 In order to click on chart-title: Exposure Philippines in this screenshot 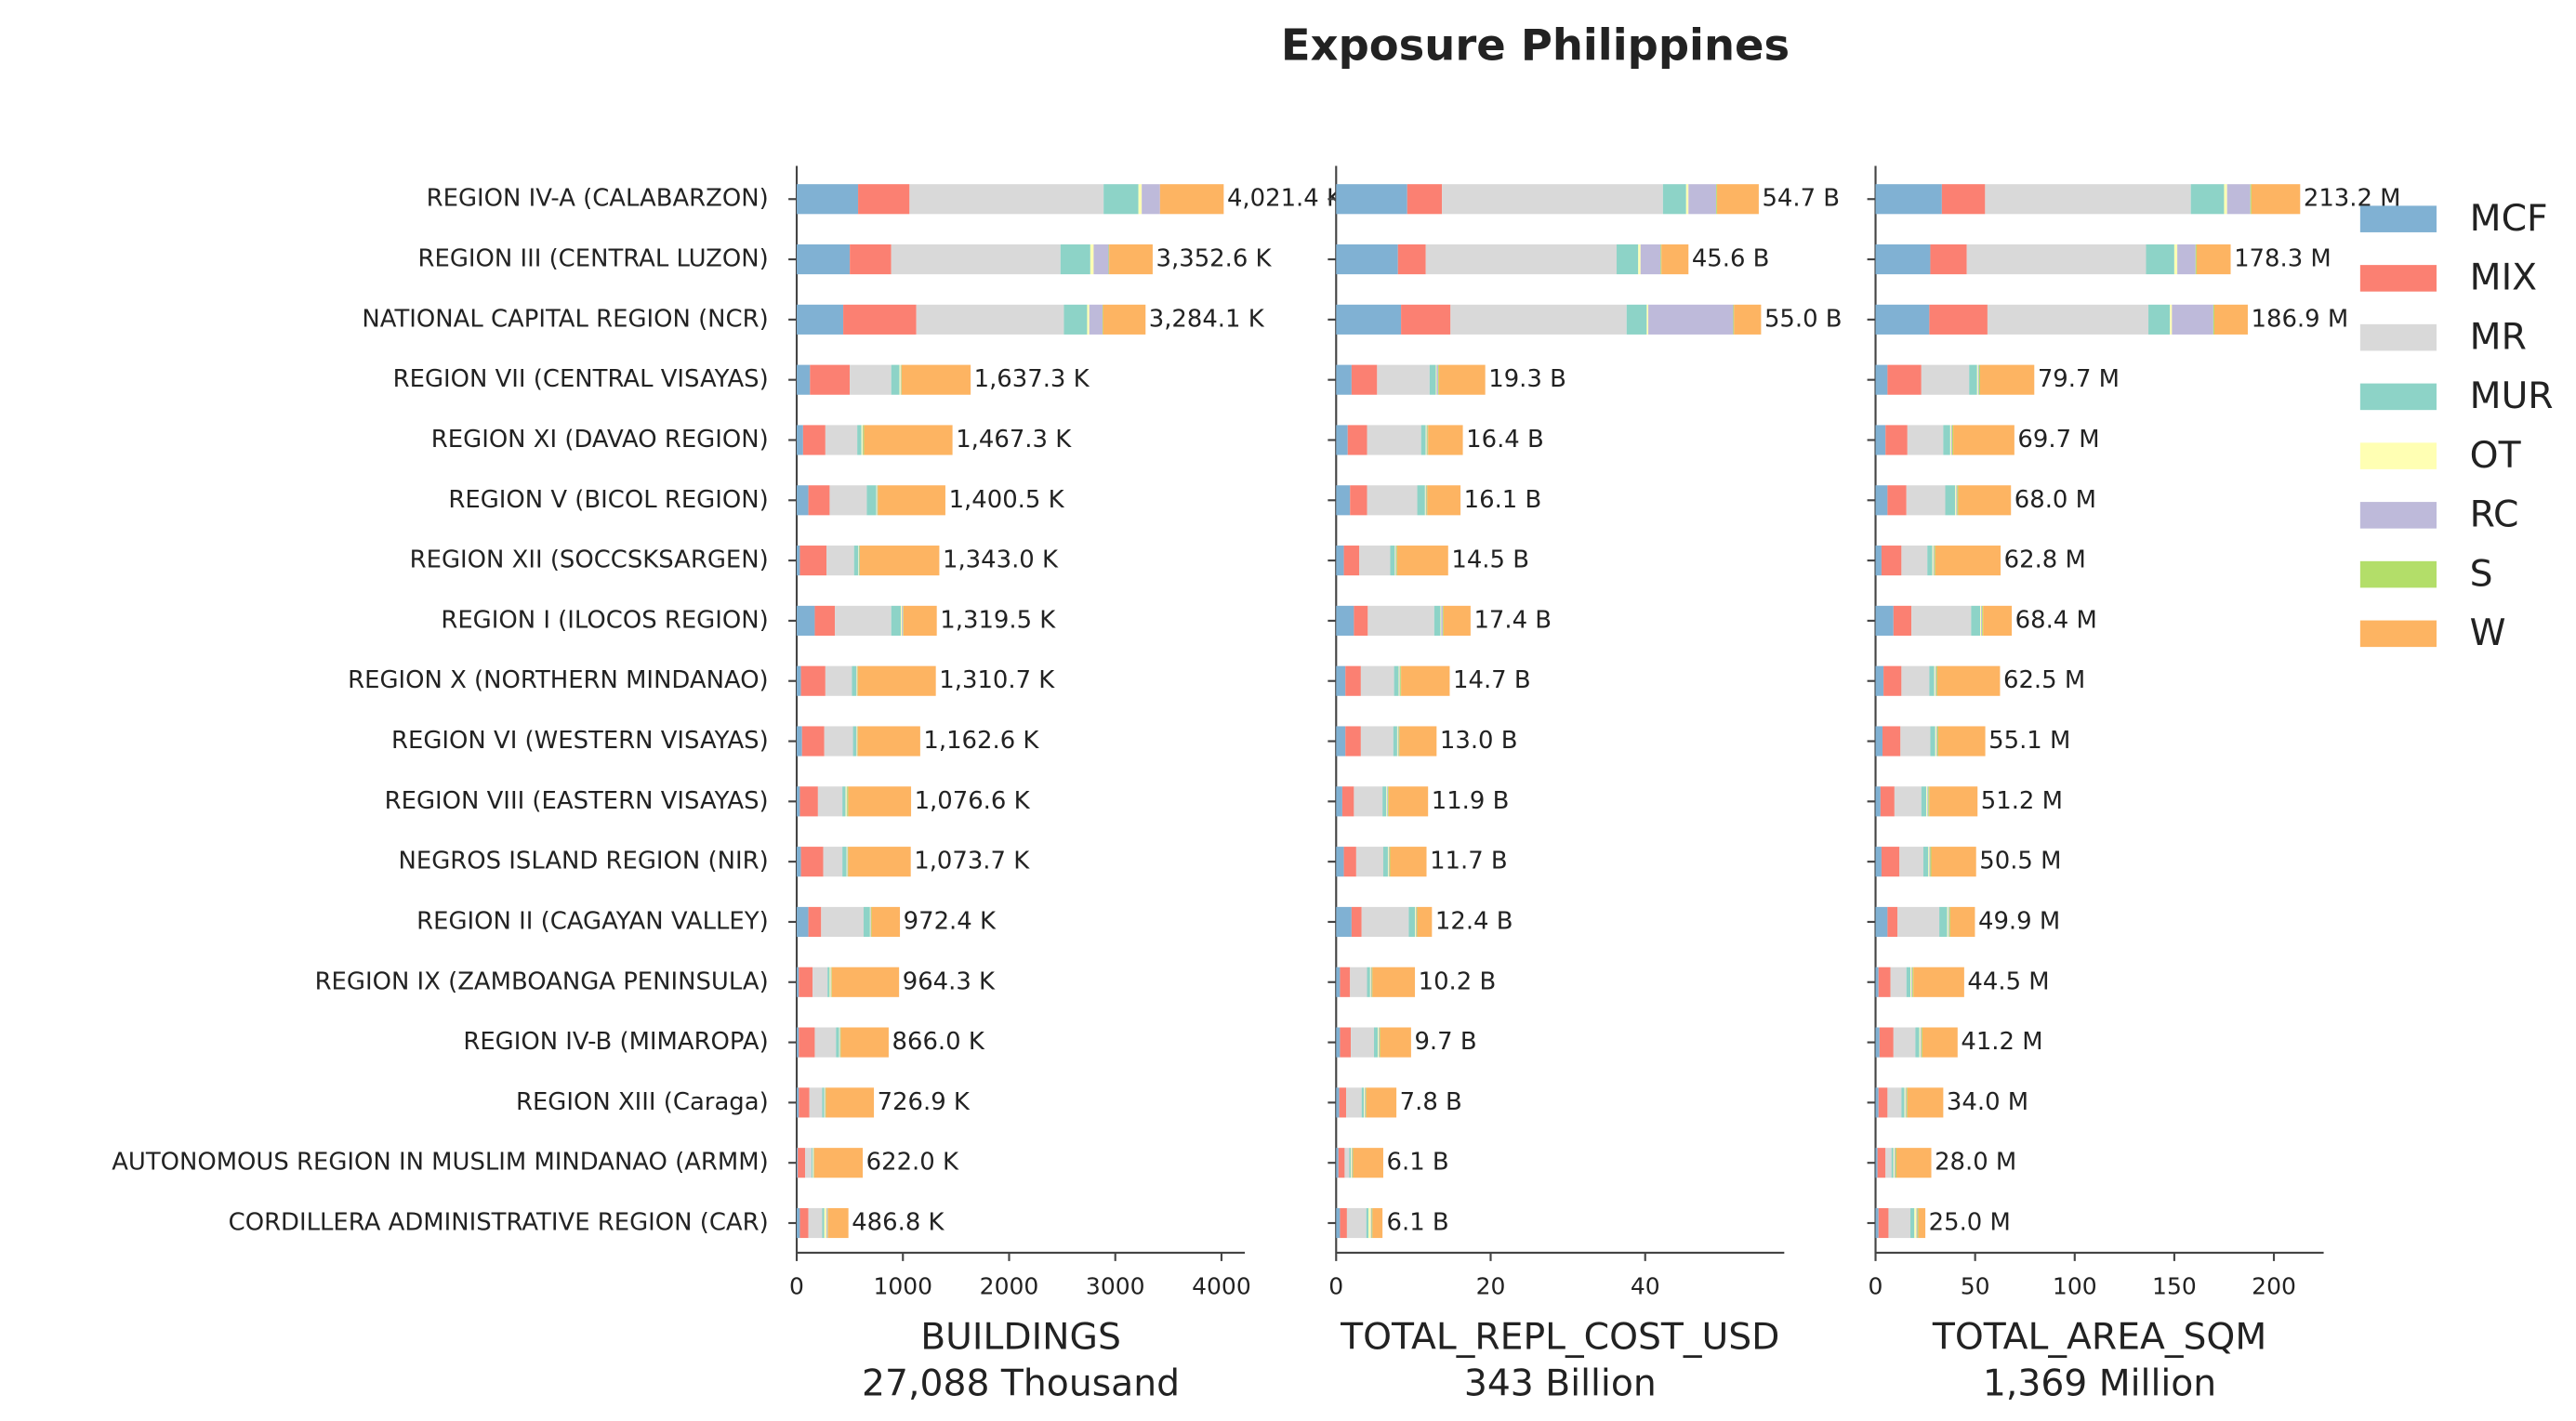, I will do `click(1535, 45)`.